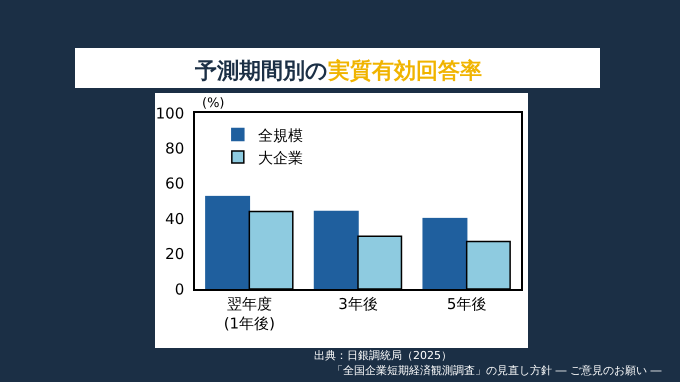  I want to click on text: 「全国企業短期経済観測調査」の見直し方針 ― ご意見のお願い ―, so click(497, 370).